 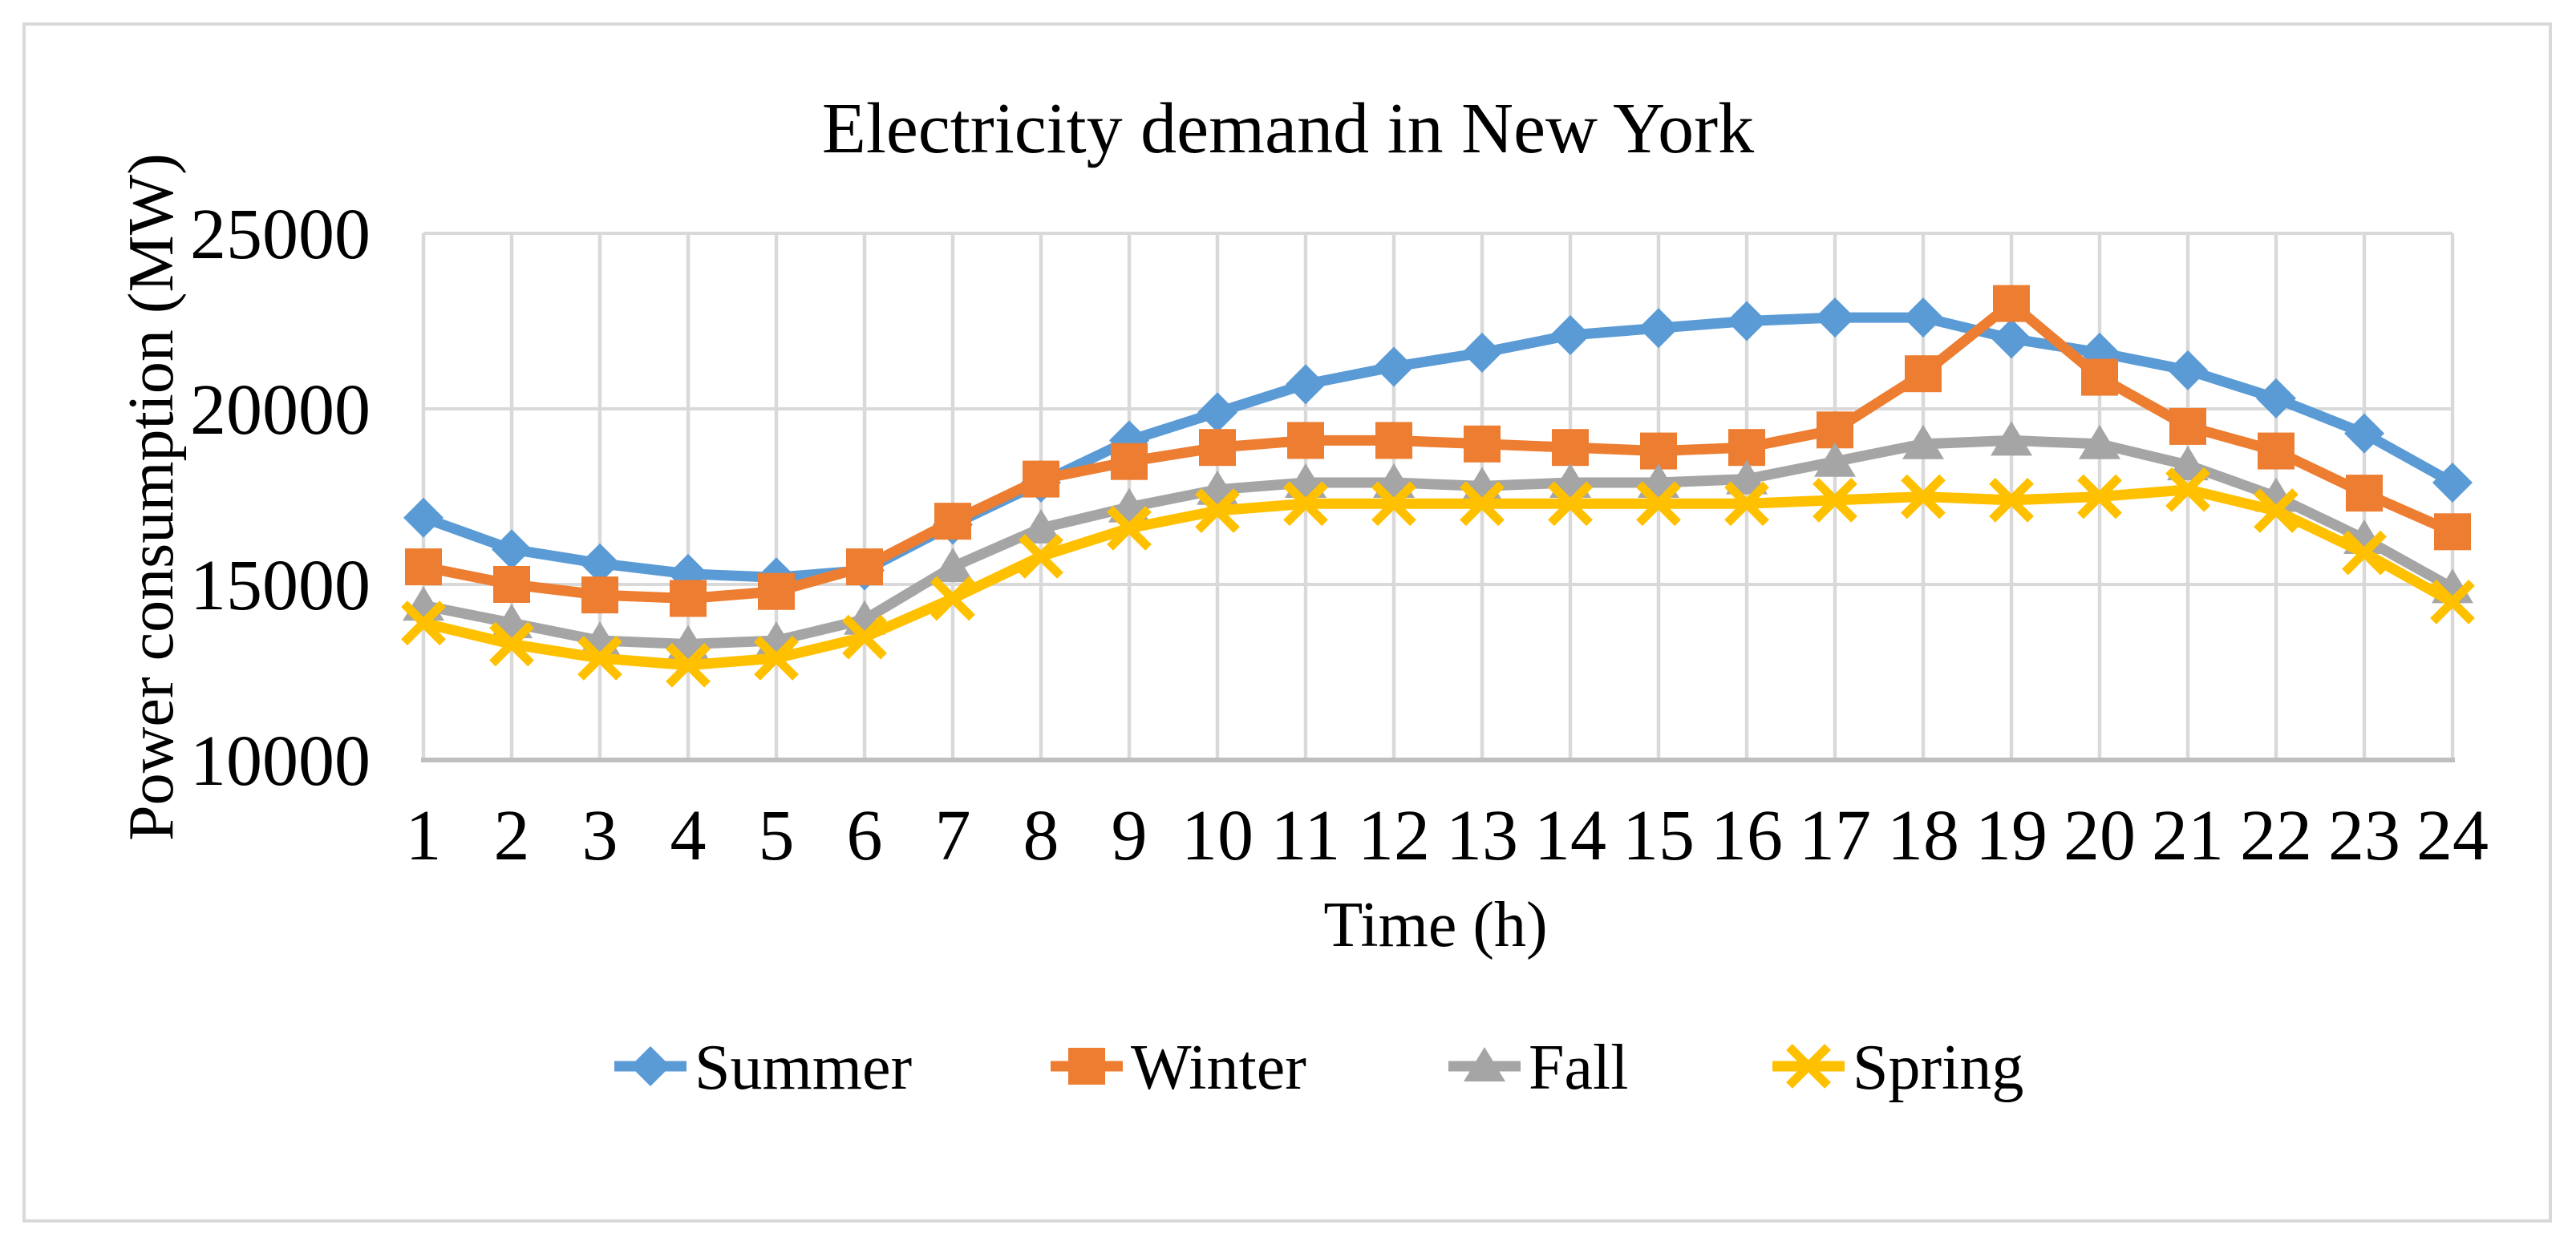 What do you see at coordinates (1394, 835) in the screenshot?
I see `x-tick-label: 12` at bounding box center [1394, 835].